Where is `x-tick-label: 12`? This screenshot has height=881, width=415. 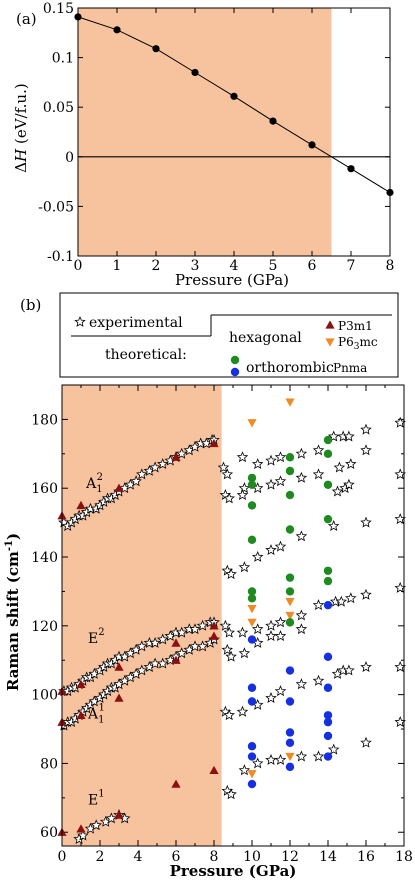
x-tick-label: 12 is located at coordinates (290, 857).